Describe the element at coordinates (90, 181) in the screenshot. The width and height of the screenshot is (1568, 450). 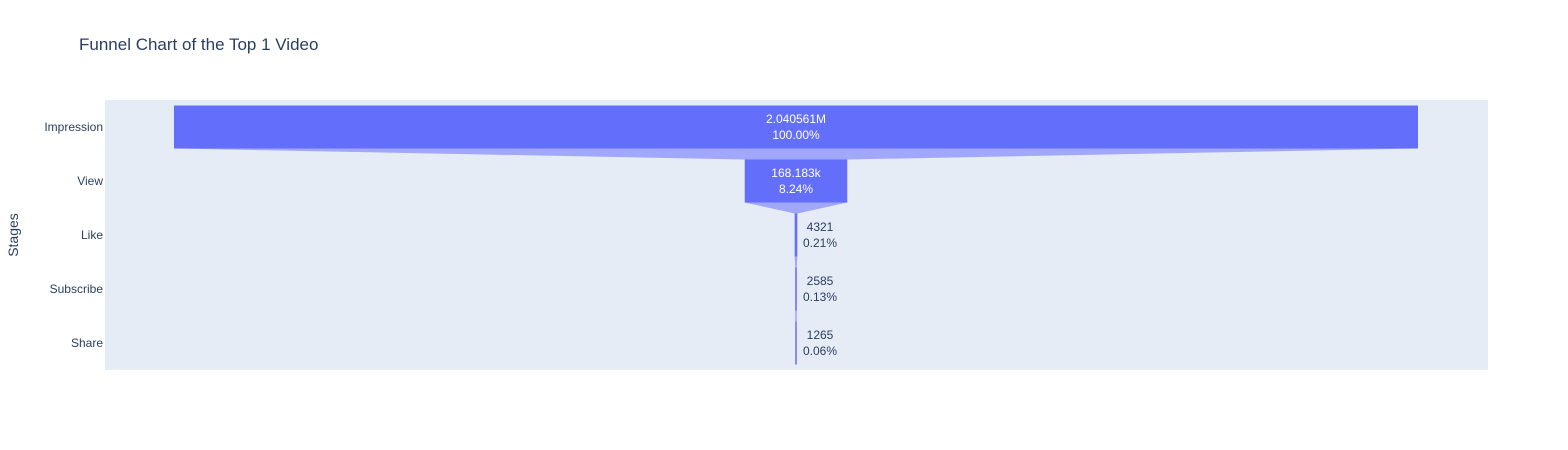
I see `y-tick-view: View` at that location.